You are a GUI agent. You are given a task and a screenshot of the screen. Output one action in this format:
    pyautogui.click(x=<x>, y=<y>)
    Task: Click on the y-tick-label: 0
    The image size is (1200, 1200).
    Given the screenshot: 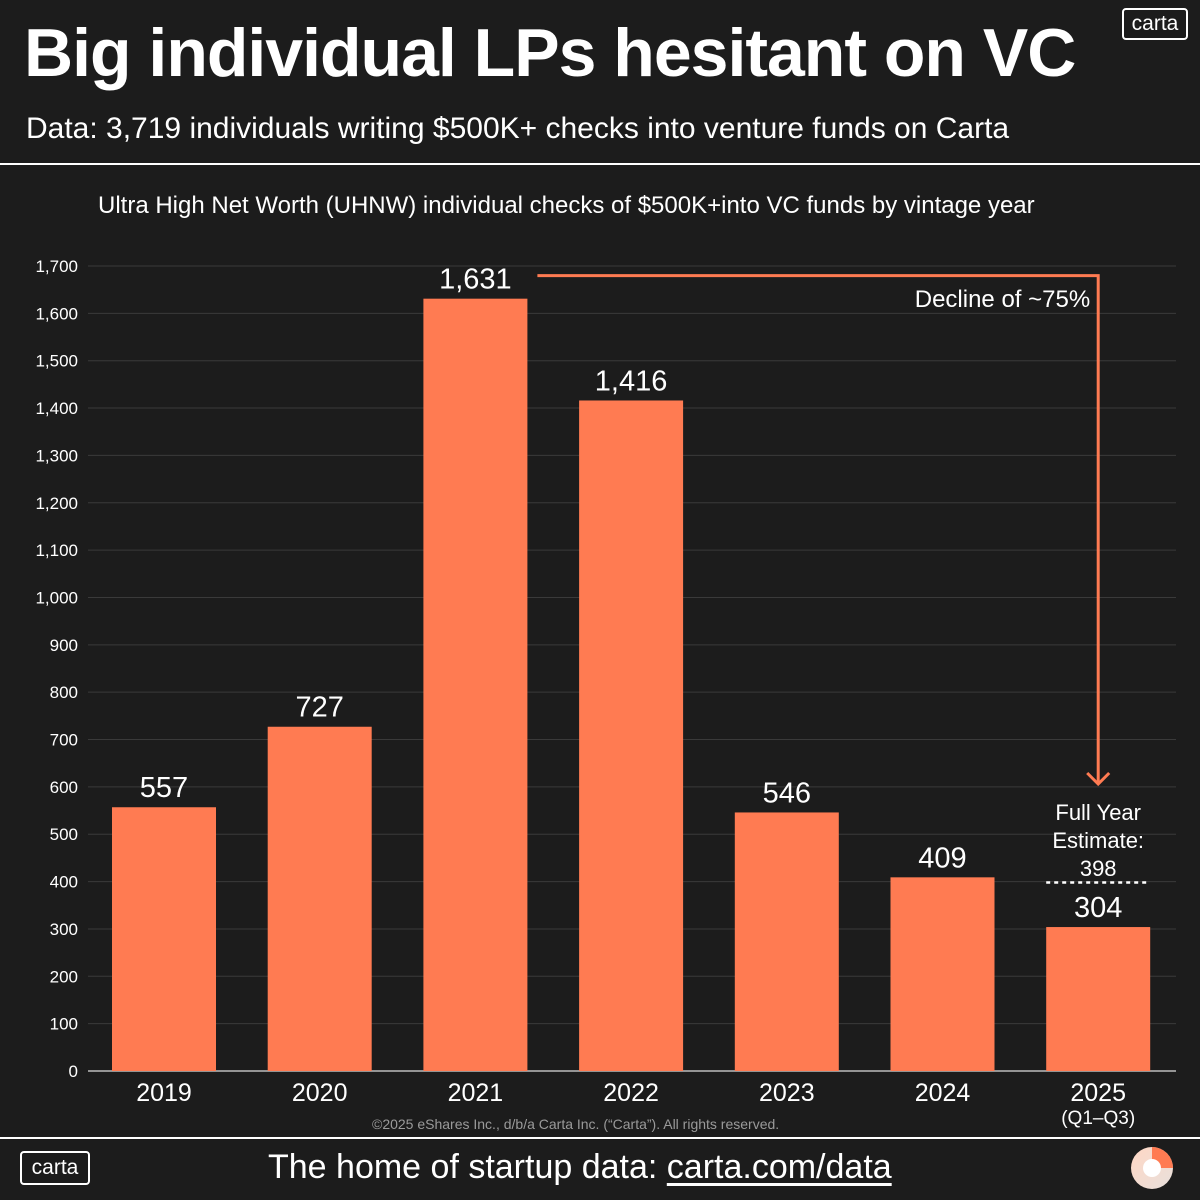 What is the action you would take?
    pyautogui.click(x=73, y=1071)
    